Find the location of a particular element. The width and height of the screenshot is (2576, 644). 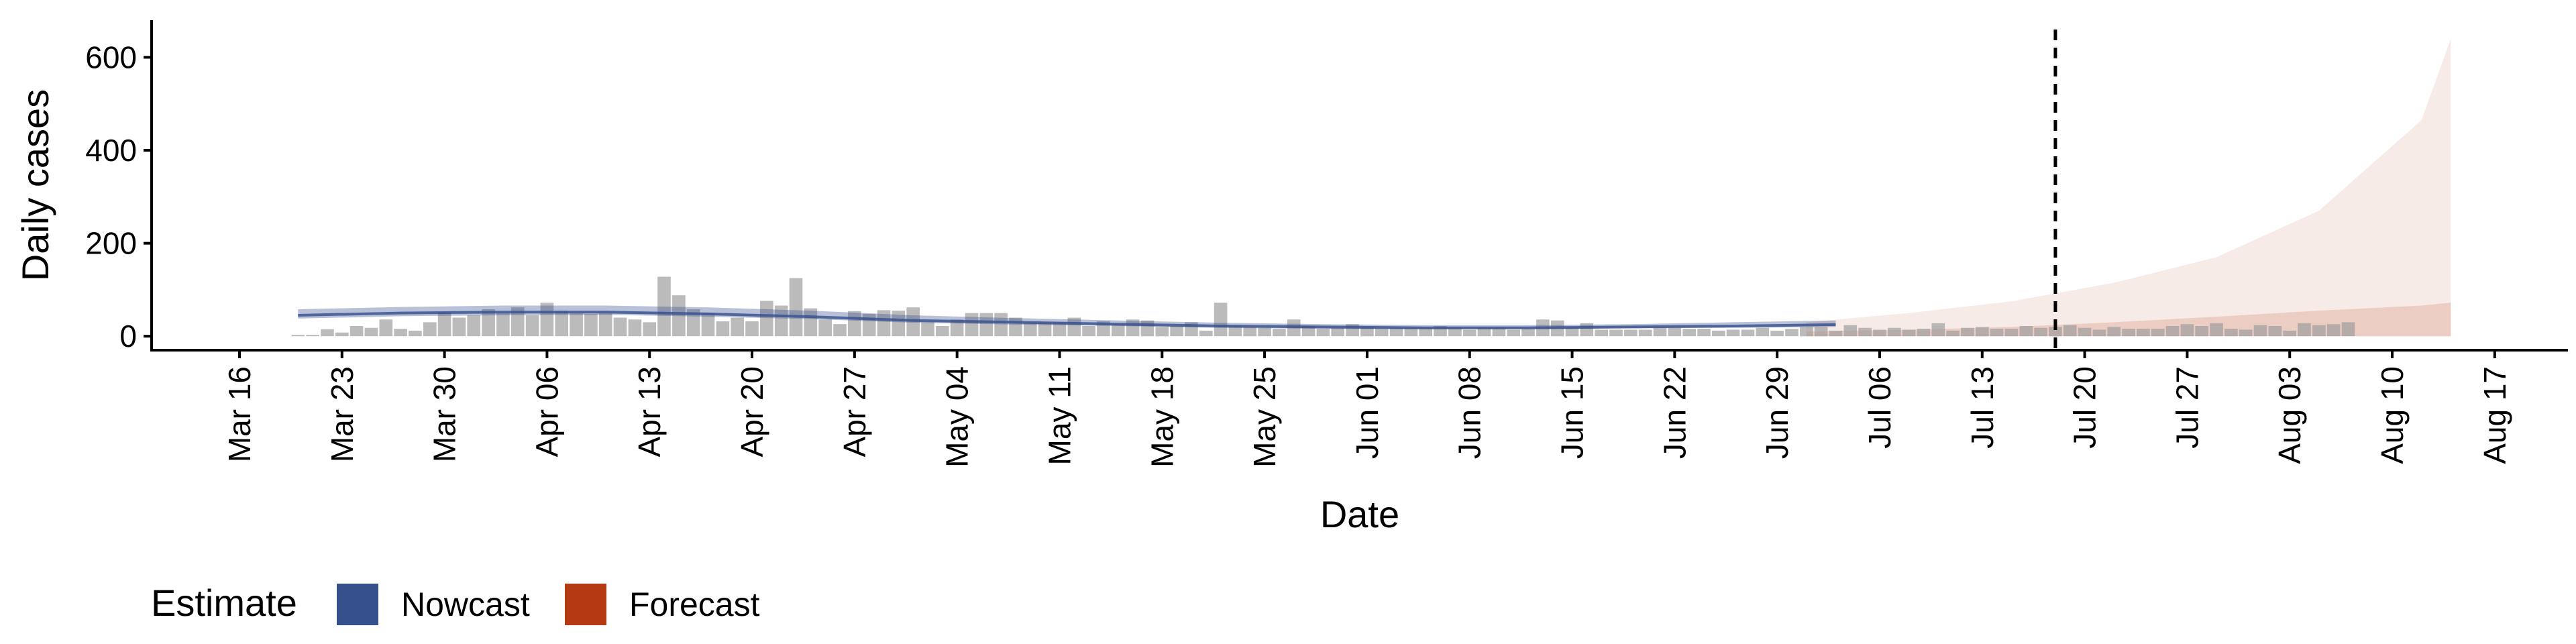

x-tick-label: Apr 20 is located at coordinates (752, 412).